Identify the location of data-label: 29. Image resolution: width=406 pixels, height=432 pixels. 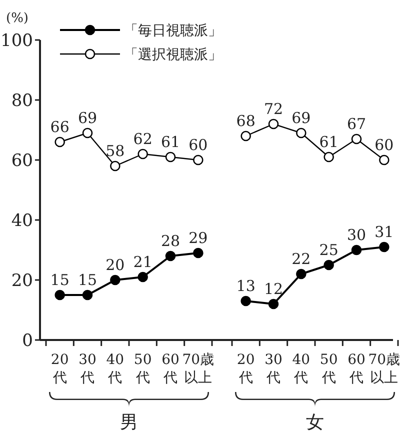
(198, 238).